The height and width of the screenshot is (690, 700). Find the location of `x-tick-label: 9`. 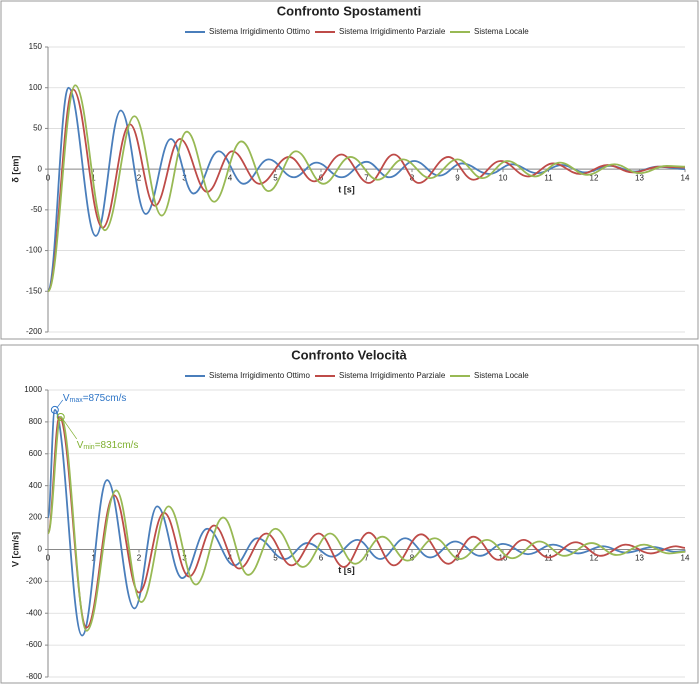

x-tick-label: 9 is located at coordinates (457, 177).